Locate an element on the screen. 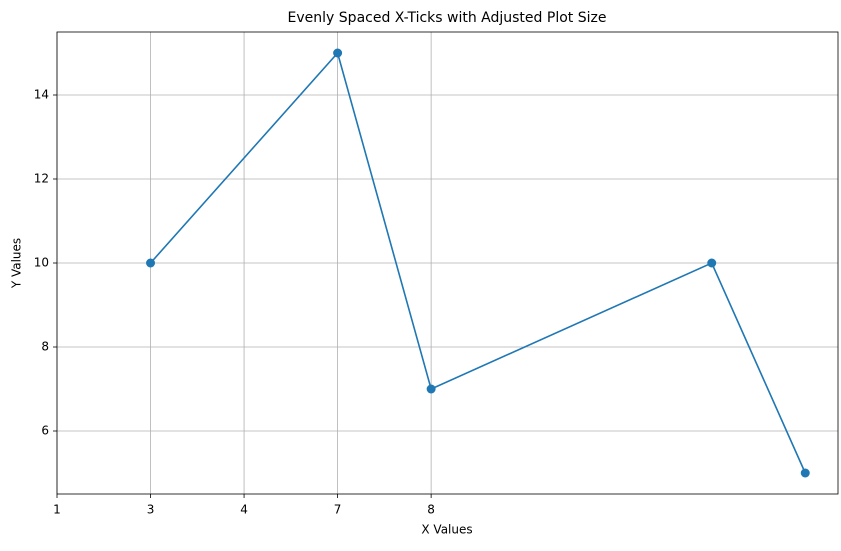 The image size is (841, 551). x-tick-label: 7 is located at coordinates (338, 510).